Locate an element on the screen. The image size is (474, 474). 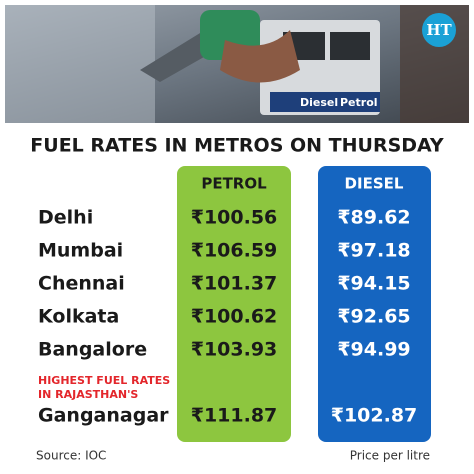
highlight-text: HIGHEST FUEL RATES is located at coordinates (104, 380).